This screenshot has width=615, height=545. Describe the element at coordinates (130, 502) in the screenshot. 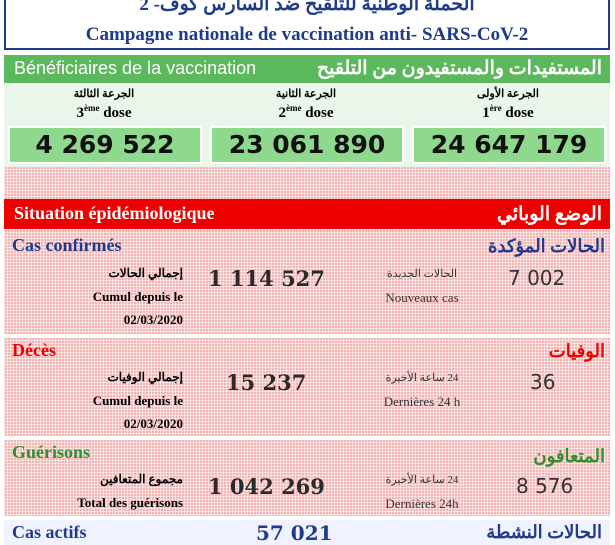

I see `recoveries-cumul-fr: Total des guérisons` at that location.